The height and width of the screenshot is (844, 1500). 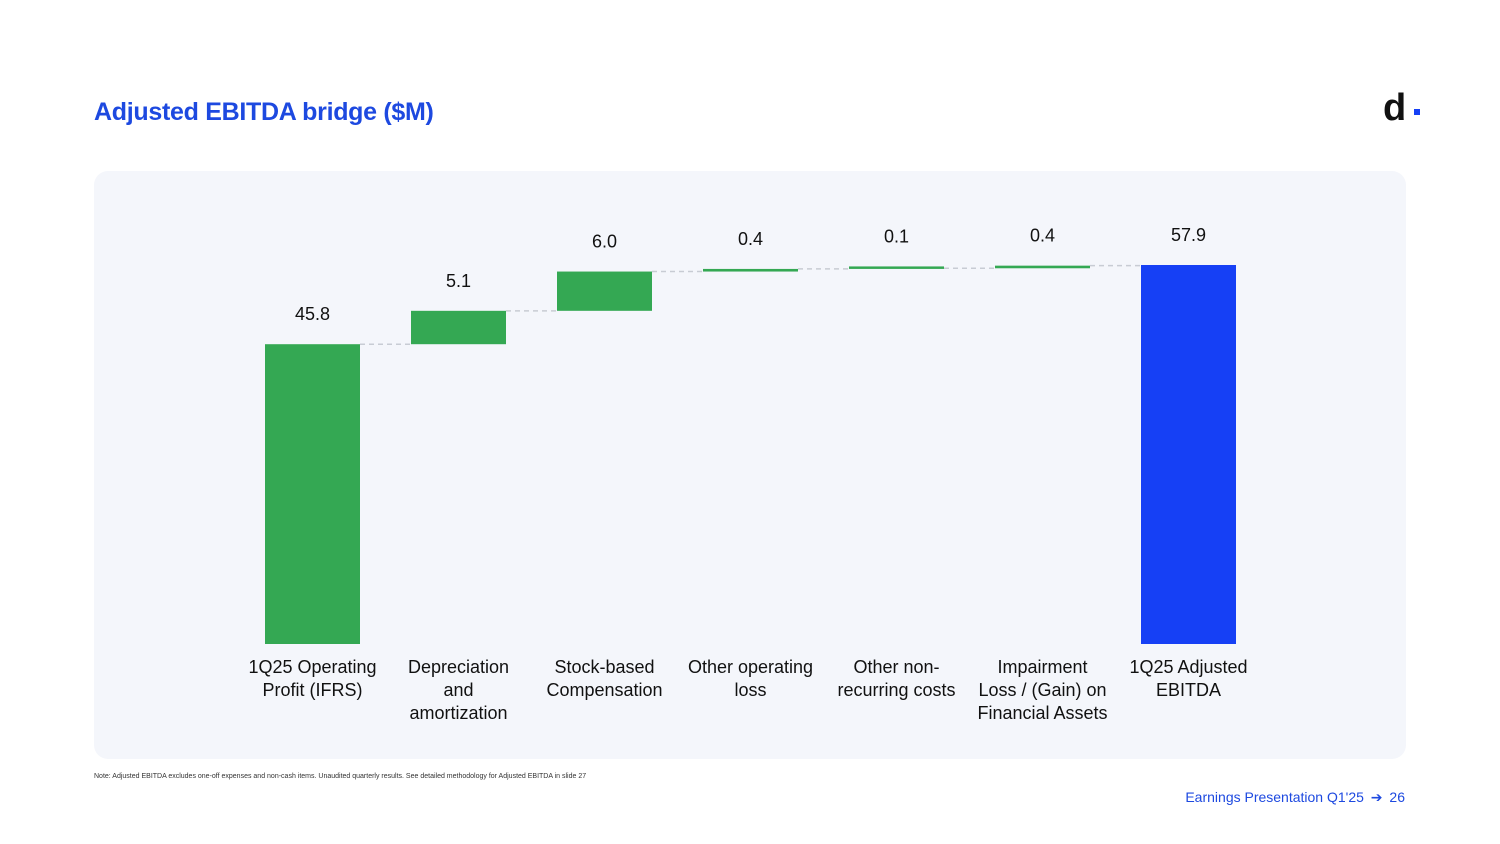 I want to click on category-label-line: 1Q25 Adjusted, so click(x=1188, y=667).